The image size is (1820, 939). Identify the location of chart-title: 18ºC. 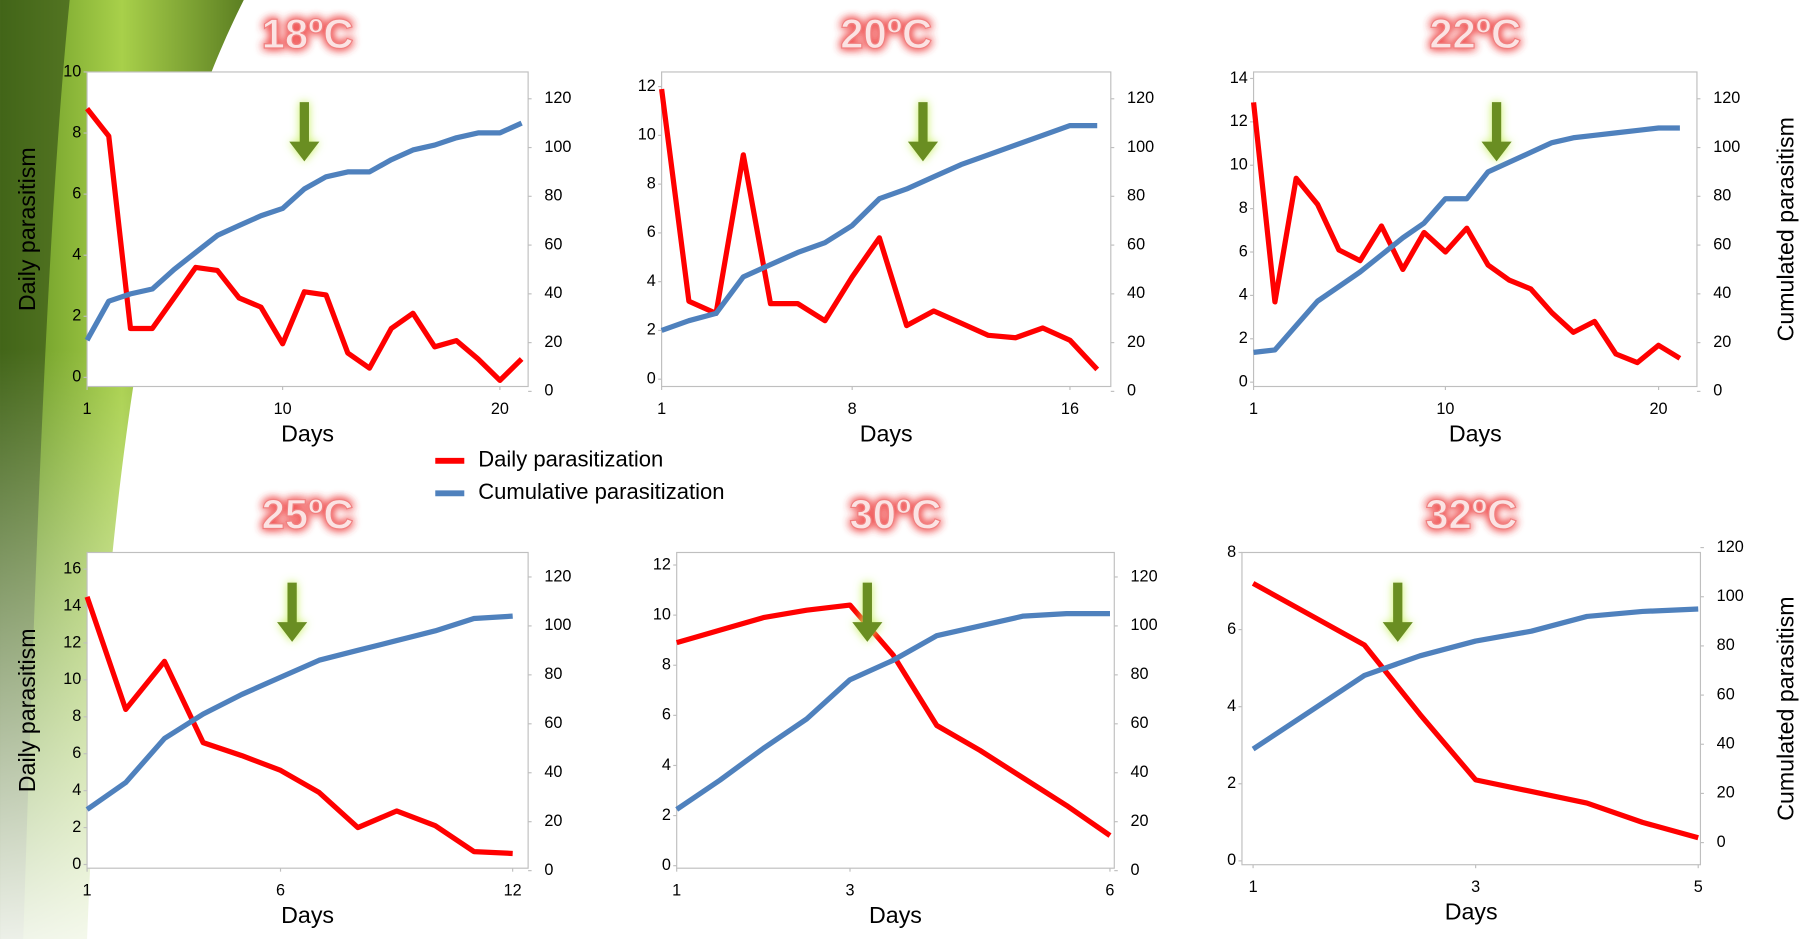
(308, 33).